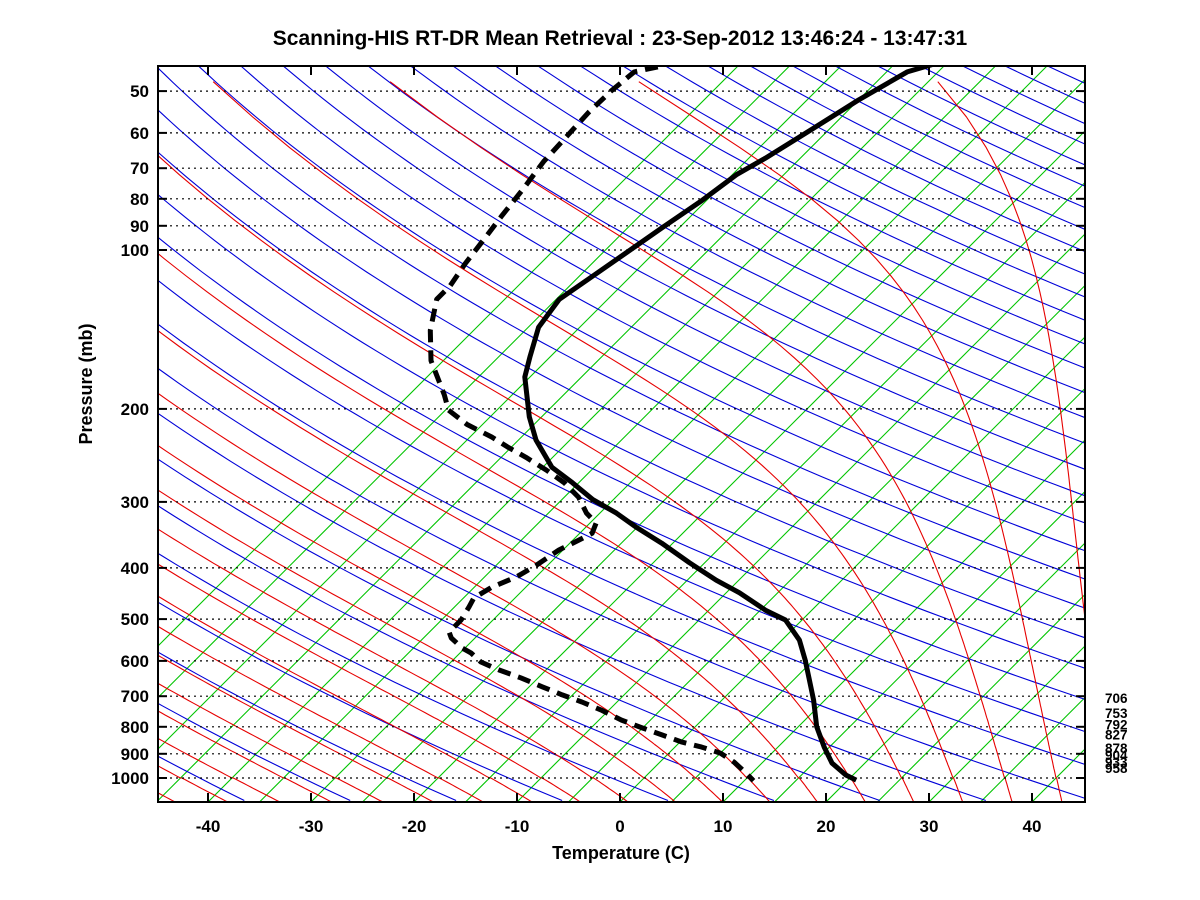  What do you see at coordinates (139, 133) in the screenshot?
I see `y-tick-label: 60` at bounding box center [139, 133].